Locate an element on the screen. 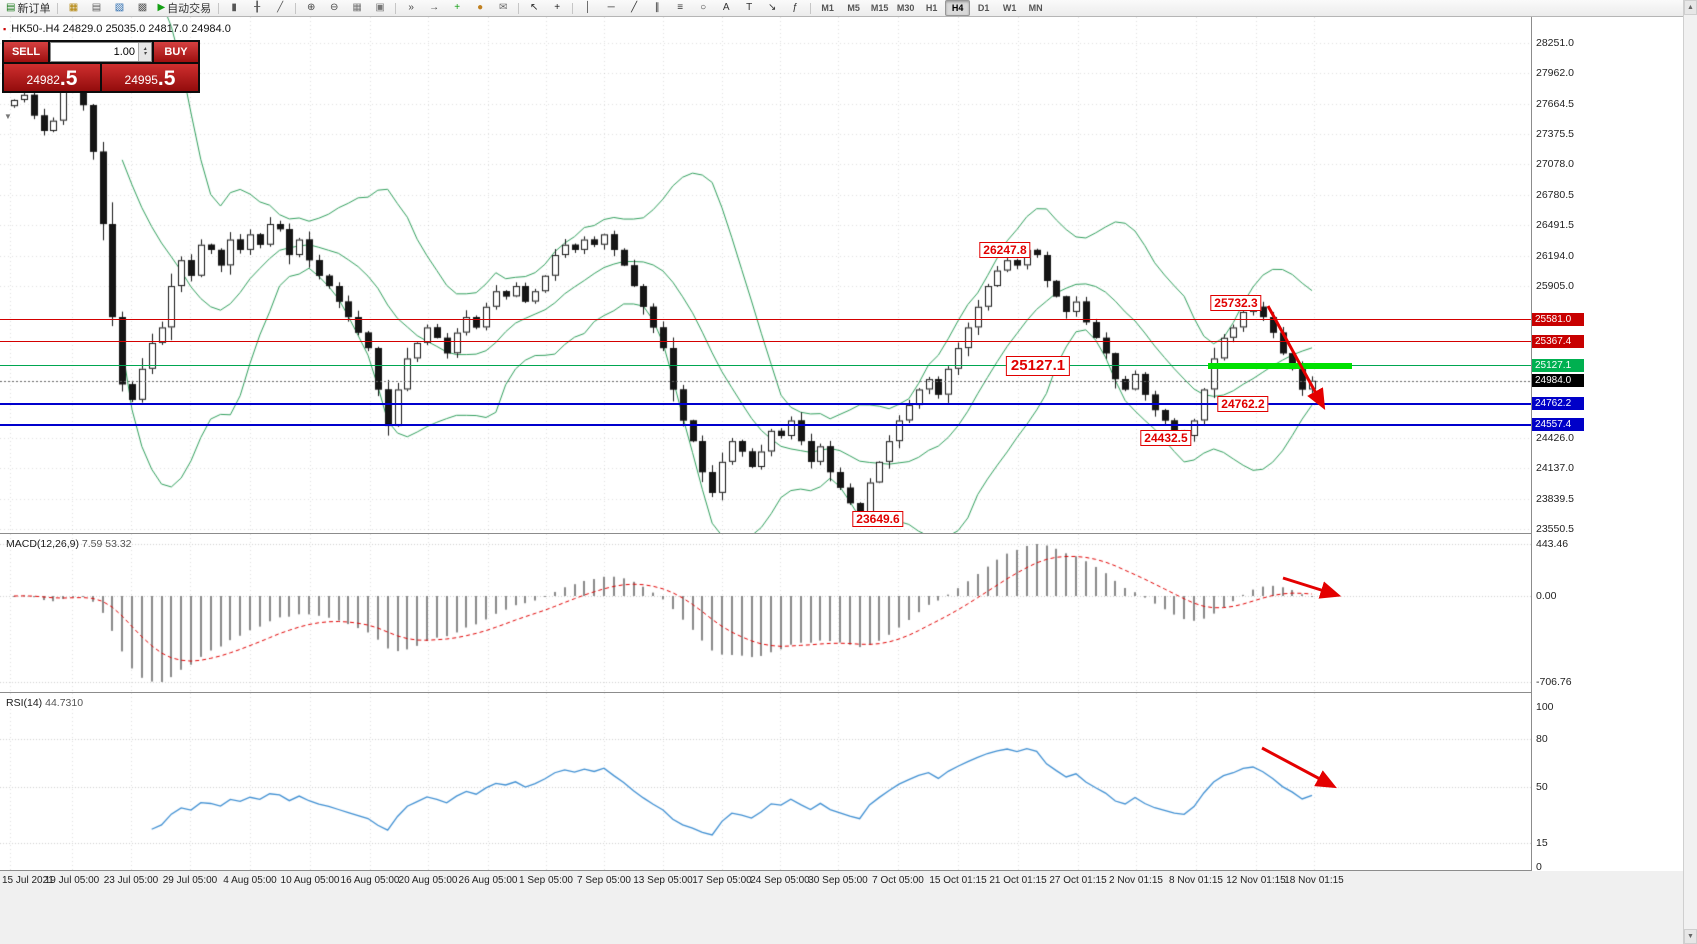  time-axis-label: 4 Aug 05:00 is located at coordinates (250, 880).